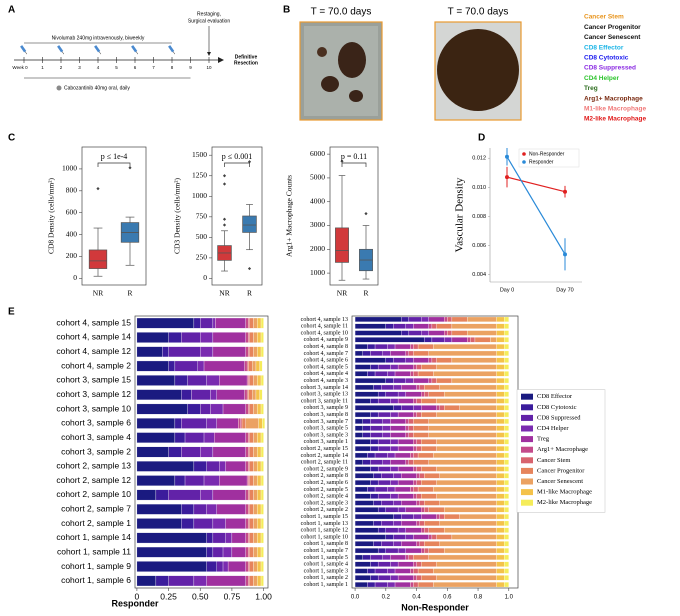 The height and width of the screenshot is (616, 680). I want to click on y-tick-label: cohort 1, sample 14, so click(93, 537).